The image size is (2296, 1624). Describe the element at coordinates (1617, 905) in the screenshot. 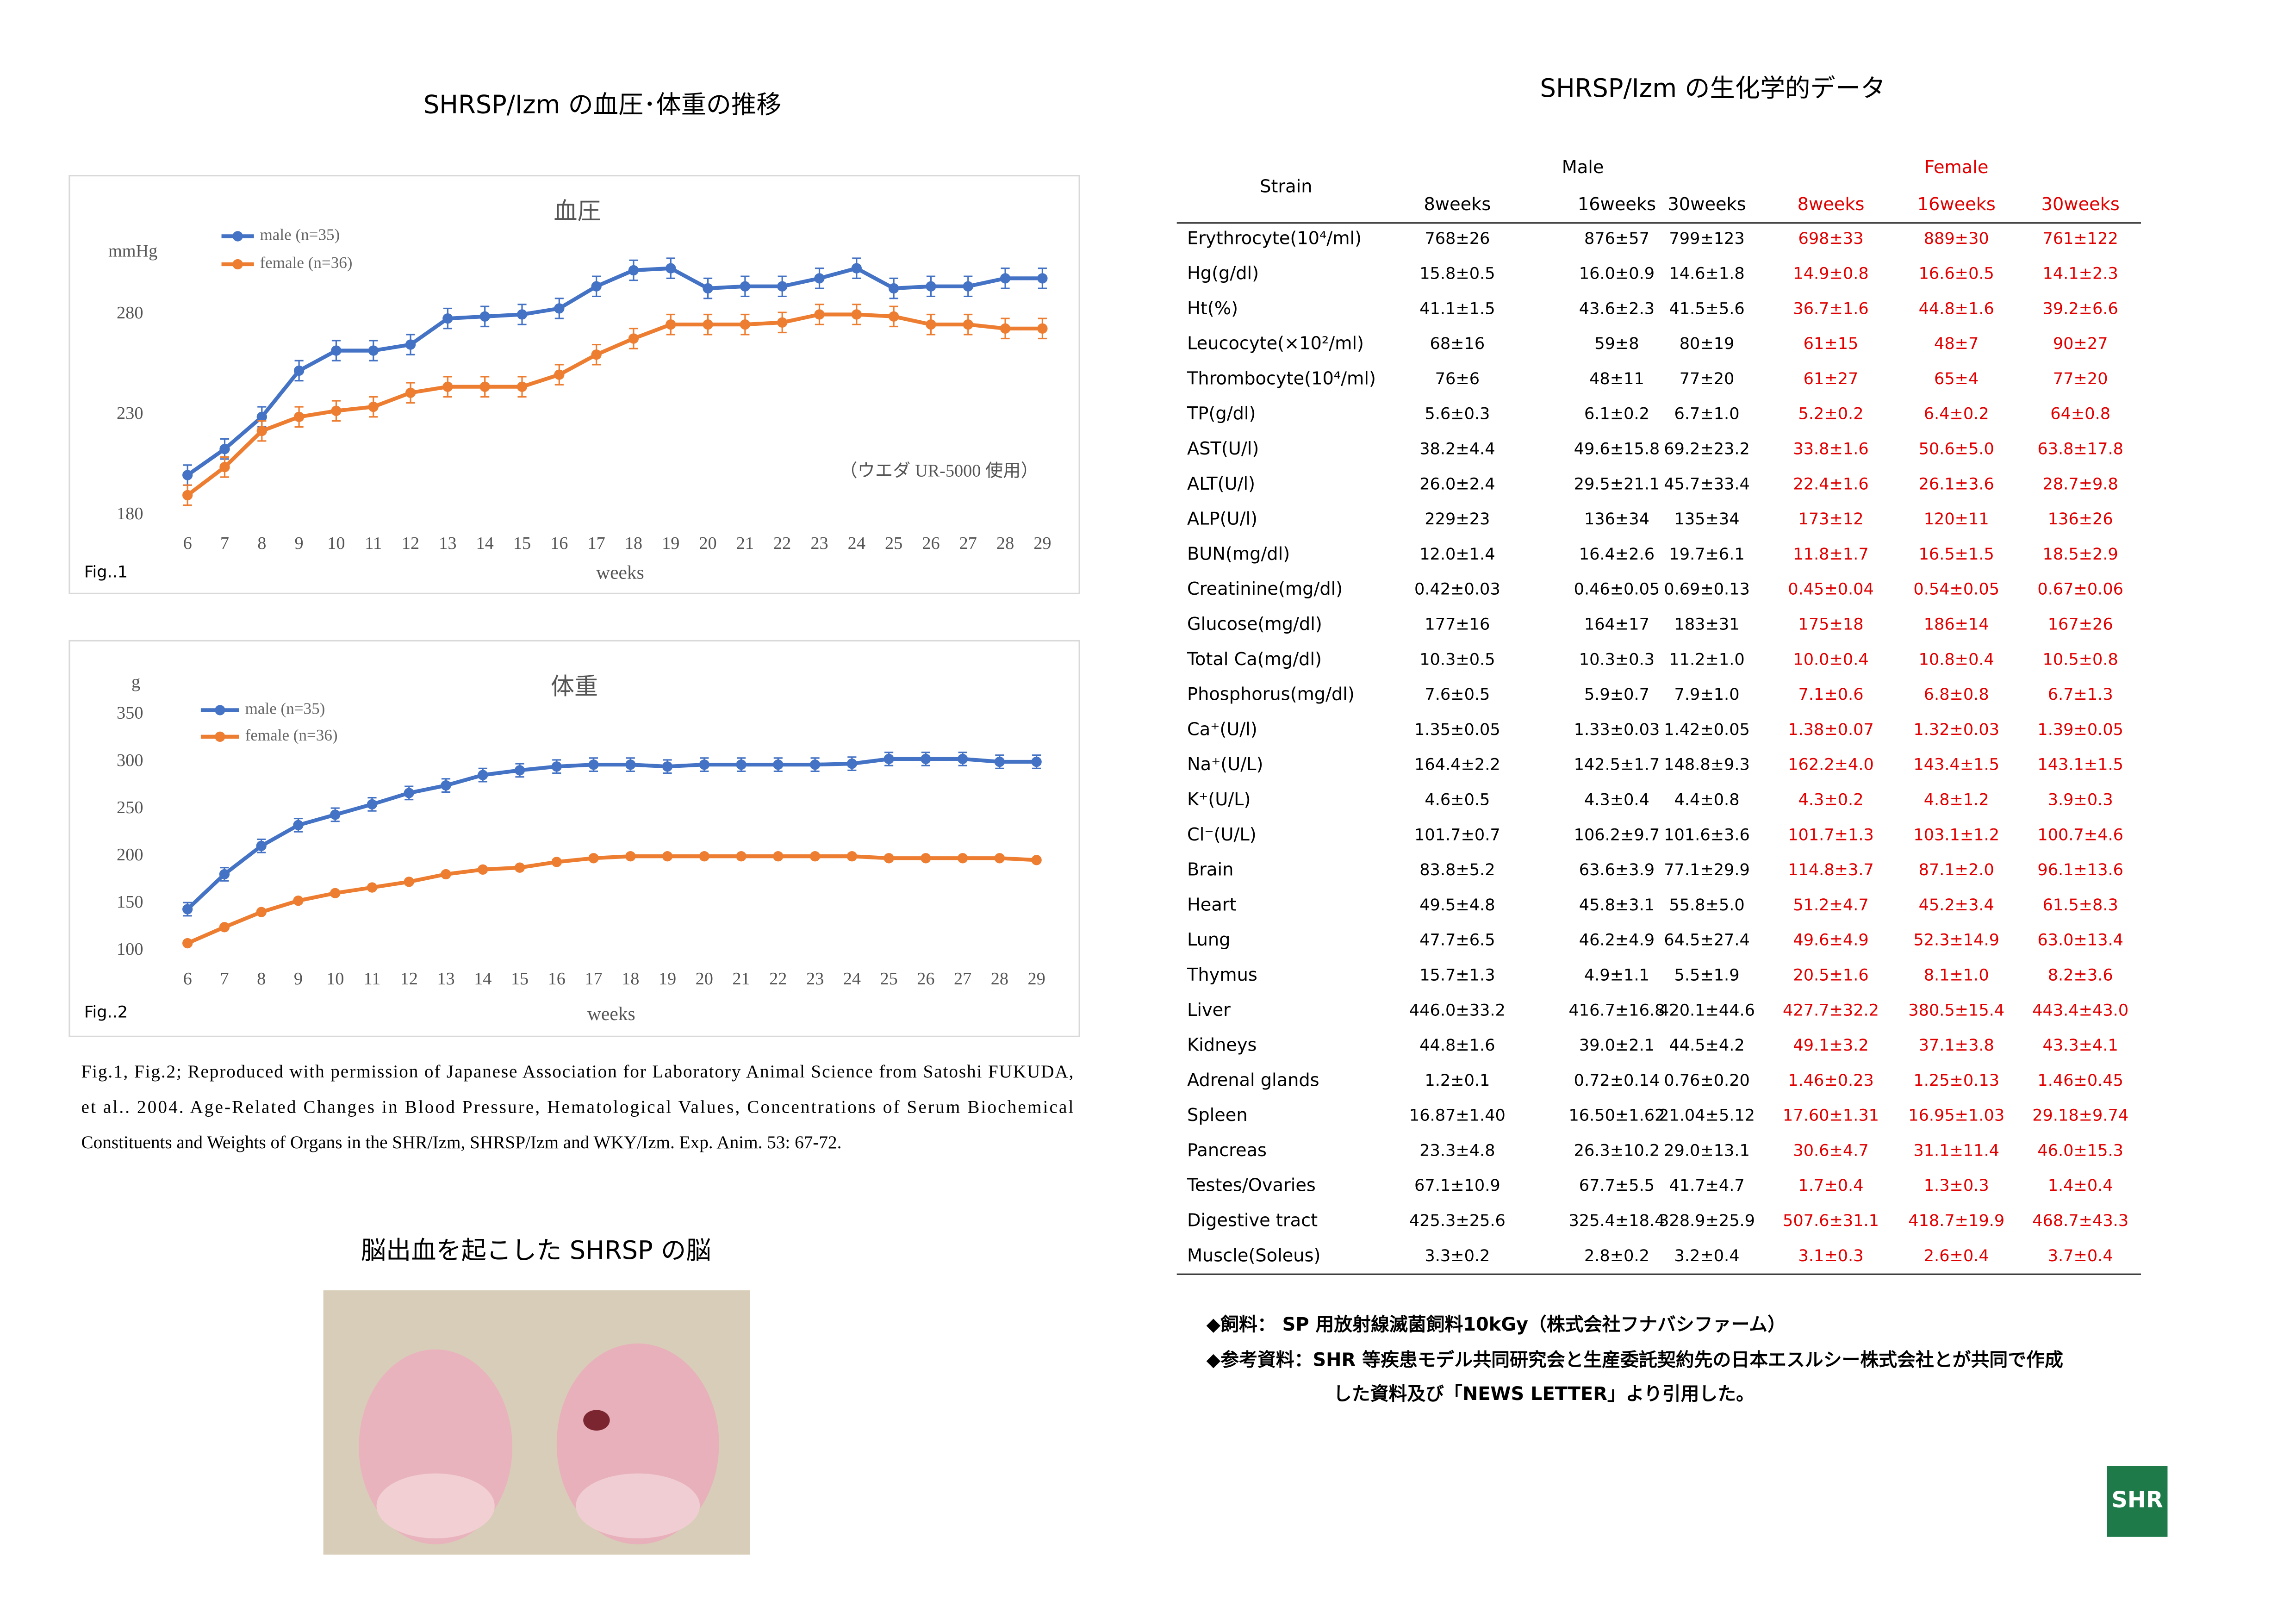

I see `table-cell: 45.8±3.1` at that location.